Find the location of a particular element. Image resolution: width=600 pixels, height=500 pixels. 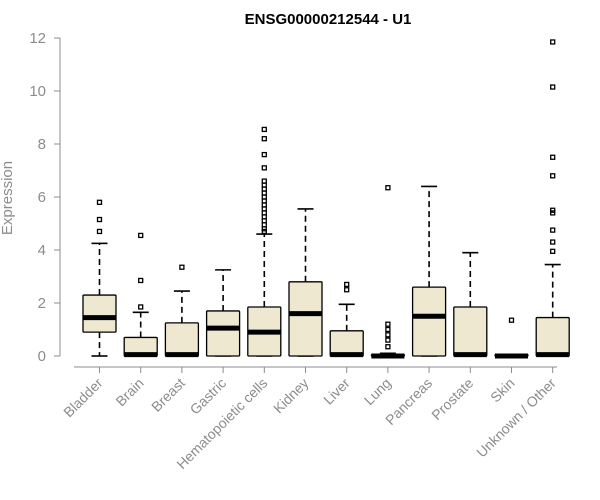

box-pancreas is located at coordinates (429, 271).